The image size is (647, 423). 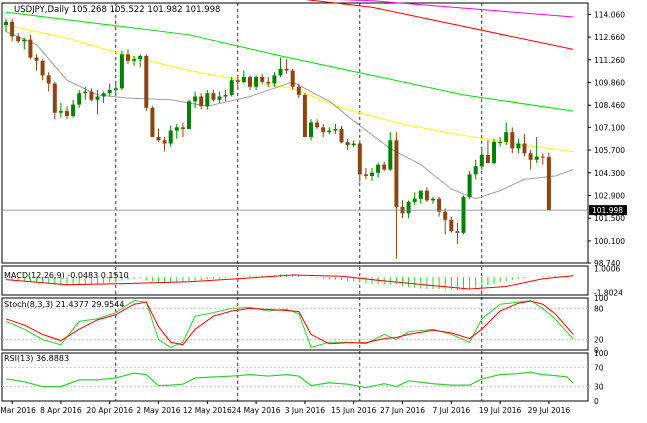 I want to click on price-tick-label: 108.460, so click(x=609, y=105).